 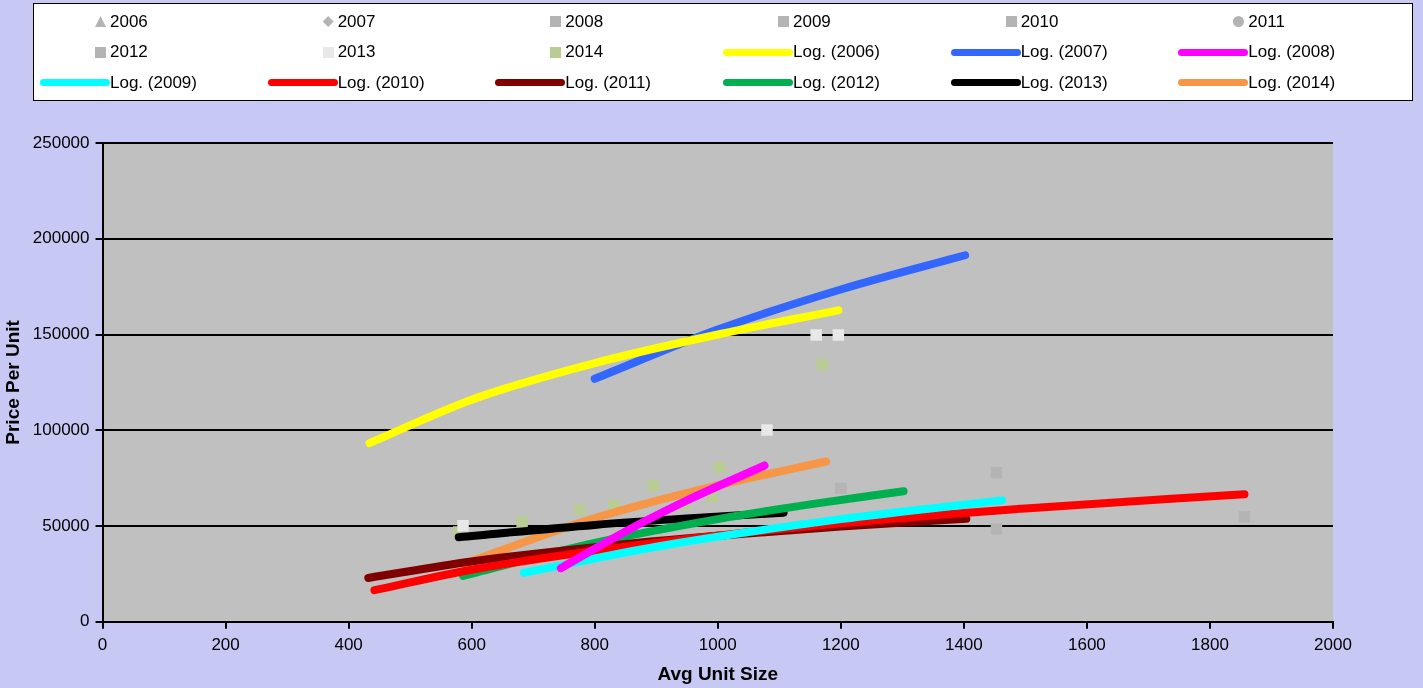 I want to click on y-tick-label: 200000, so click(x=61, y=238).